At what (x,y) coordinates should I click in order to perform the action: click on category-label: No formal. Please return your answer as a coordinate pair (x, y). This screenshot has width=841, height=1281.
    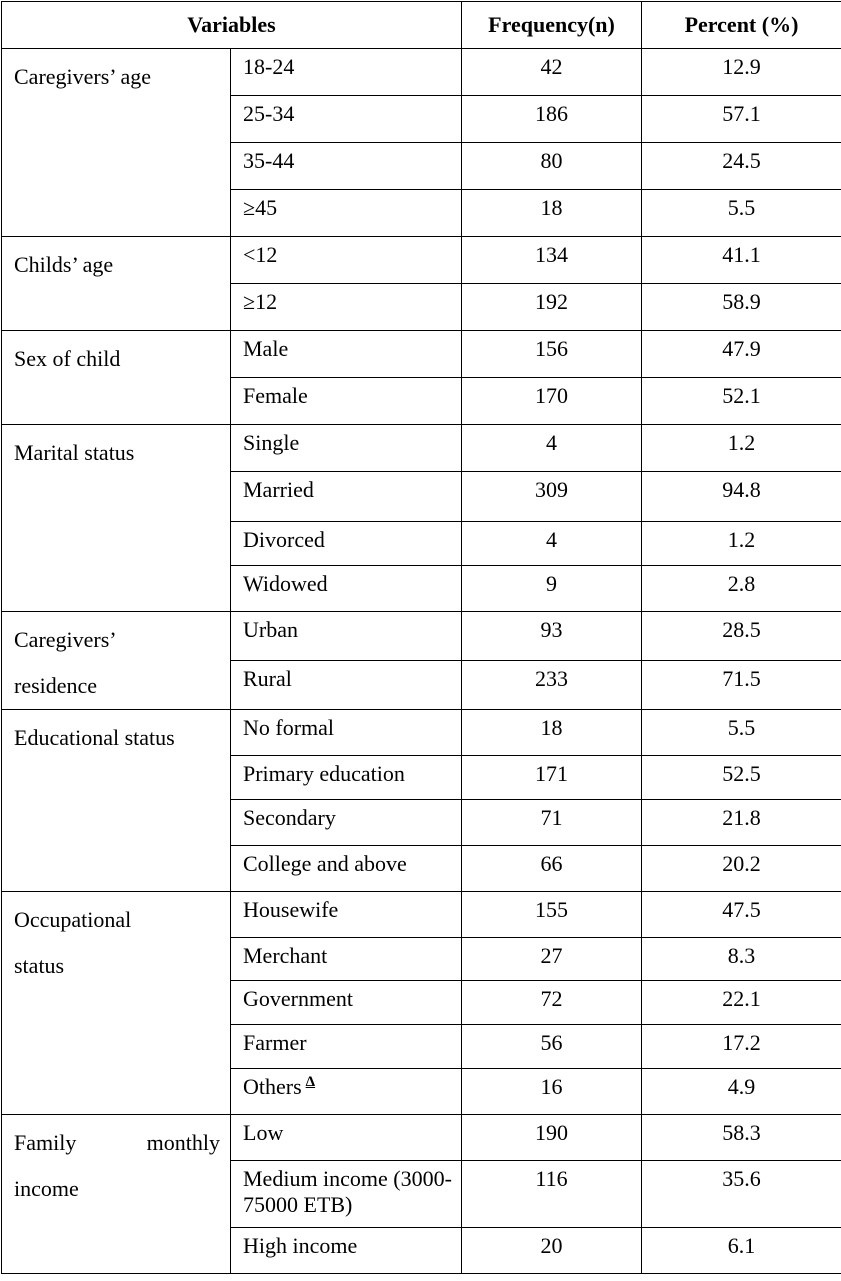
    Looking at the image, I should click on (288, 727).